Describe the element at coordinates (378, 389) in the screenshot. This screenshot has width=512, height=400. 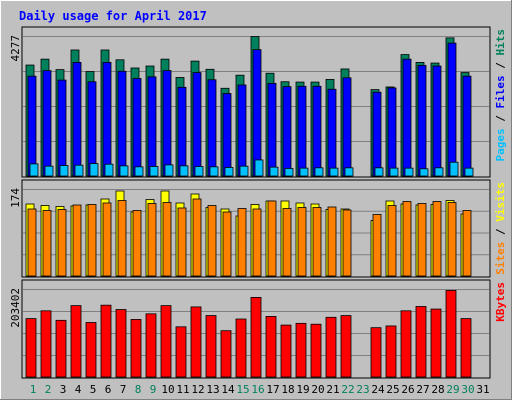
I see `day-label-24: 24` at that location.